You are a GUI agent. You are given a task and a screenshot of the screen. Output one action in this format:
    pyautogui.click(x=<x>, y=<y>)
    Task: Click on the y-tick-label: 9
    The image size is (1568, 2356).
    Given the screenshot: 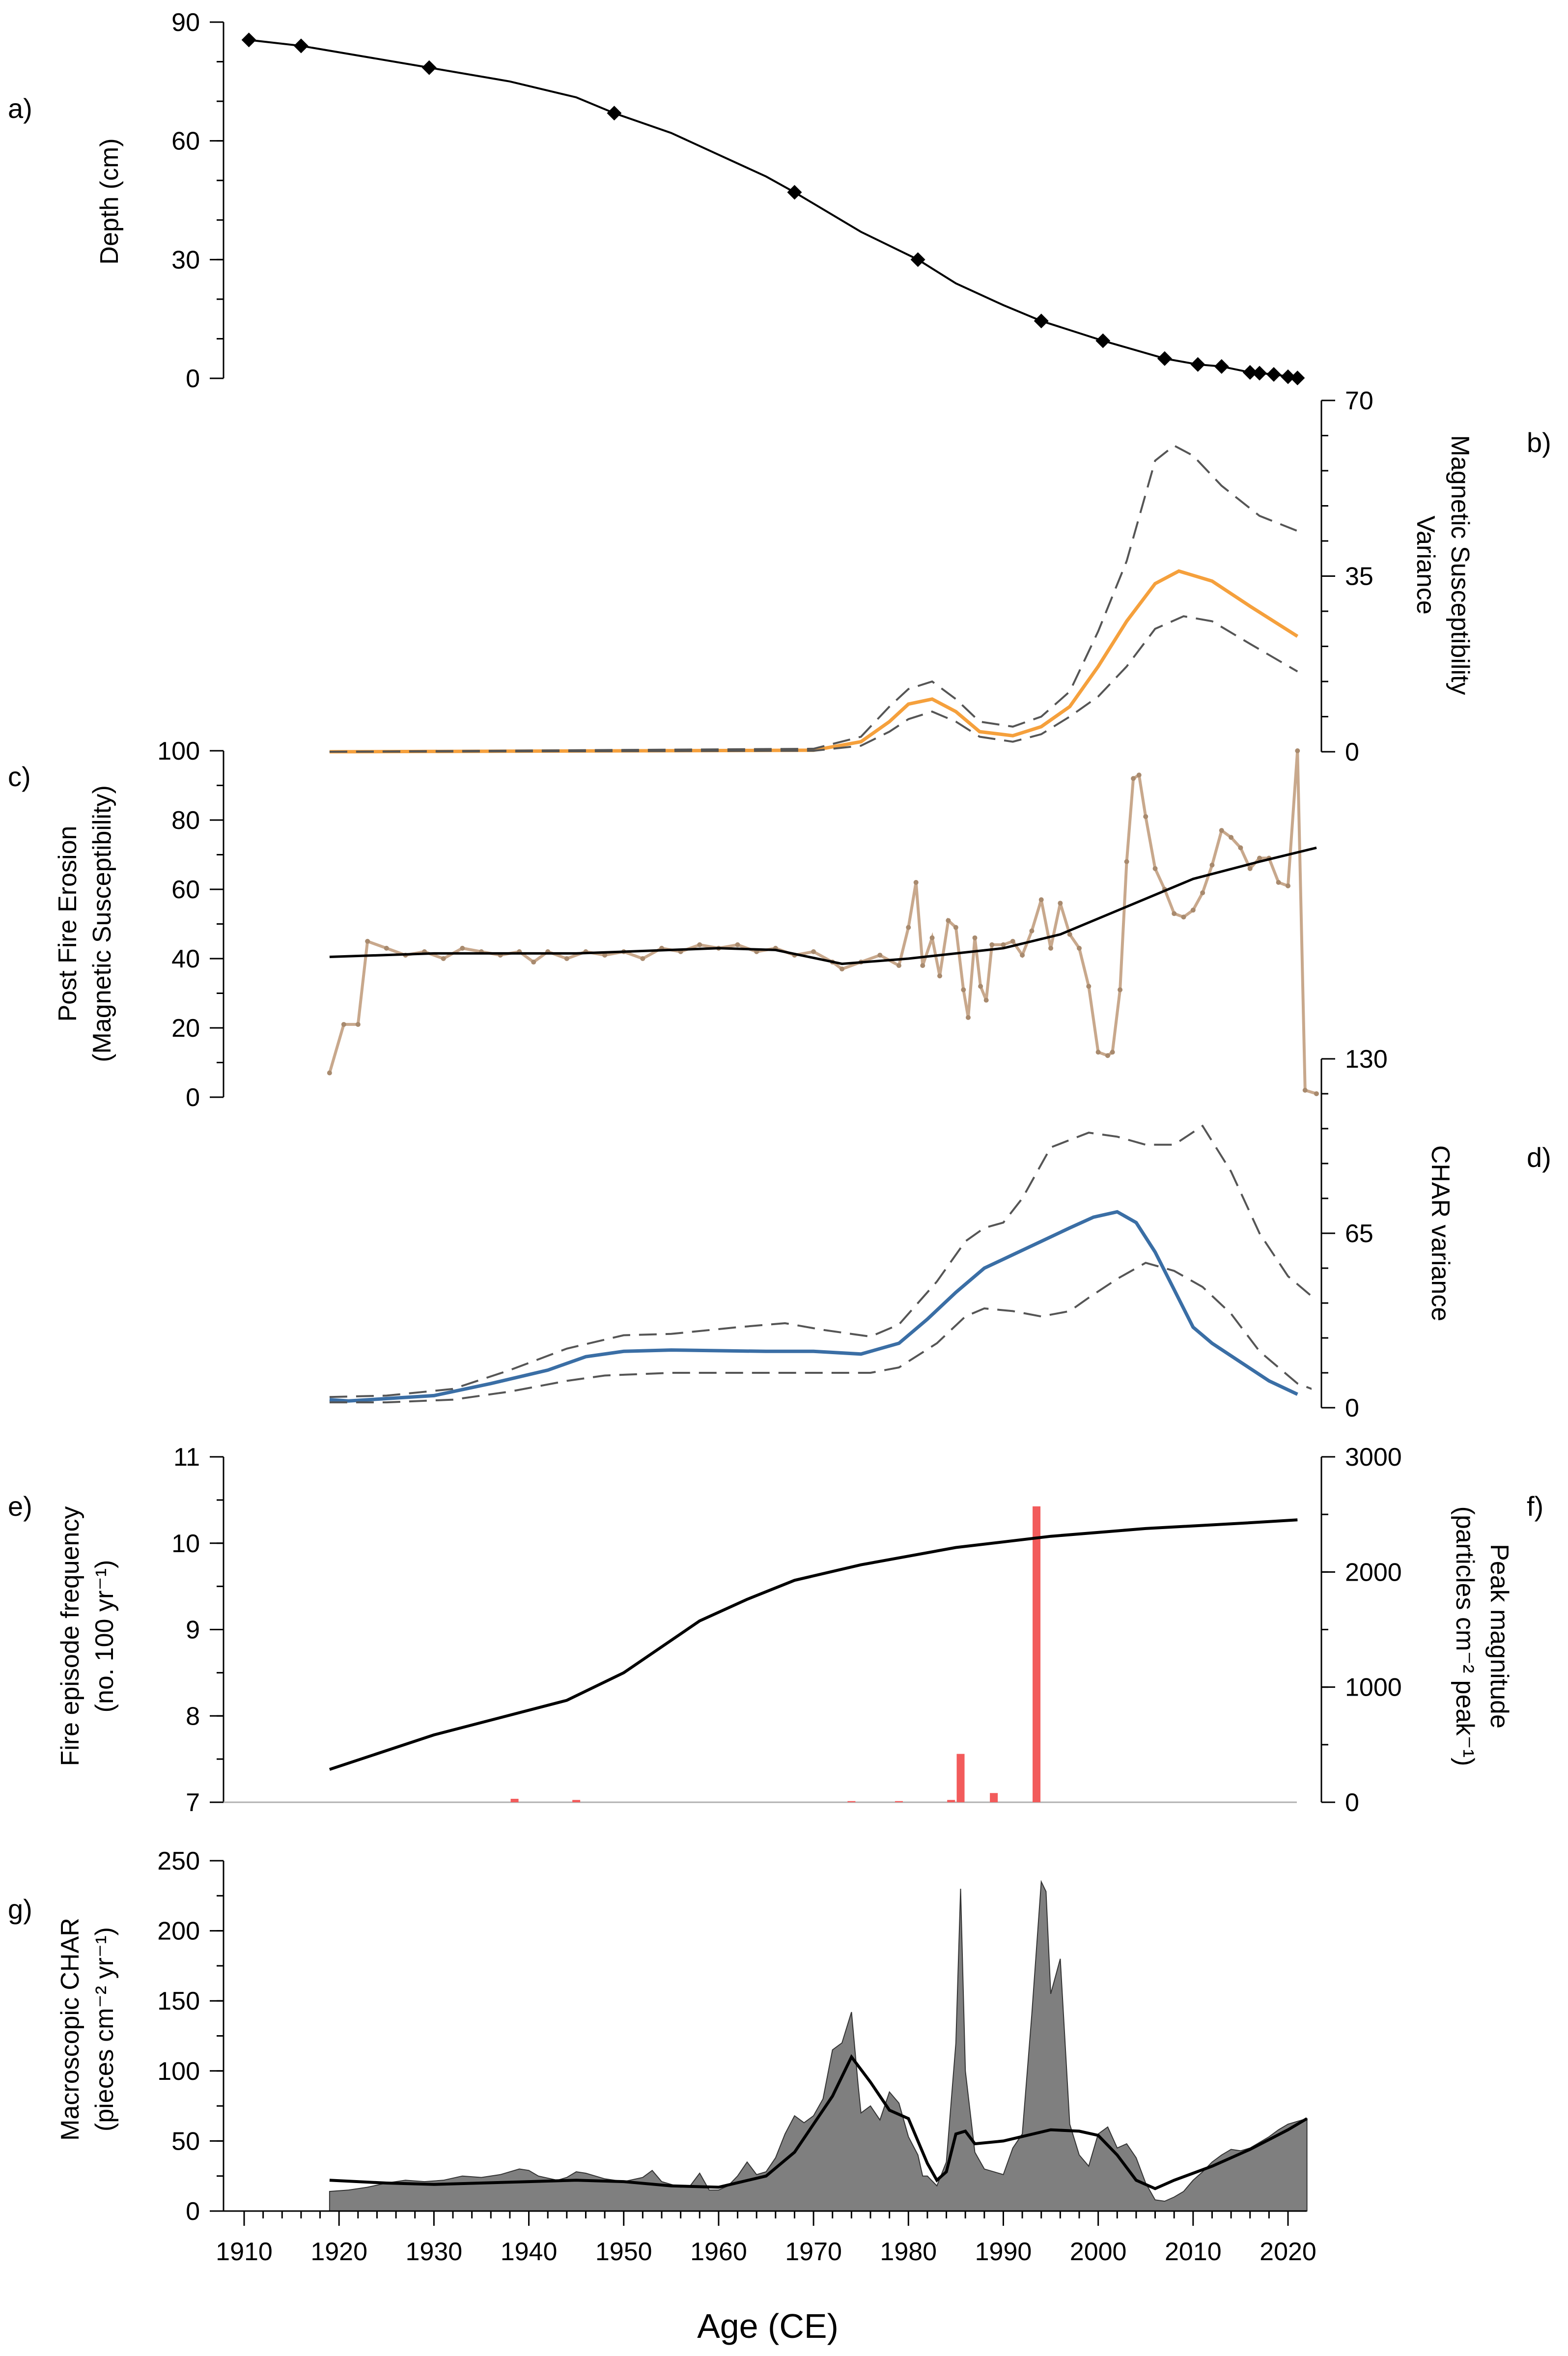 What is the action you would take?
    pyautogui.click(x=193, y=1630)
    